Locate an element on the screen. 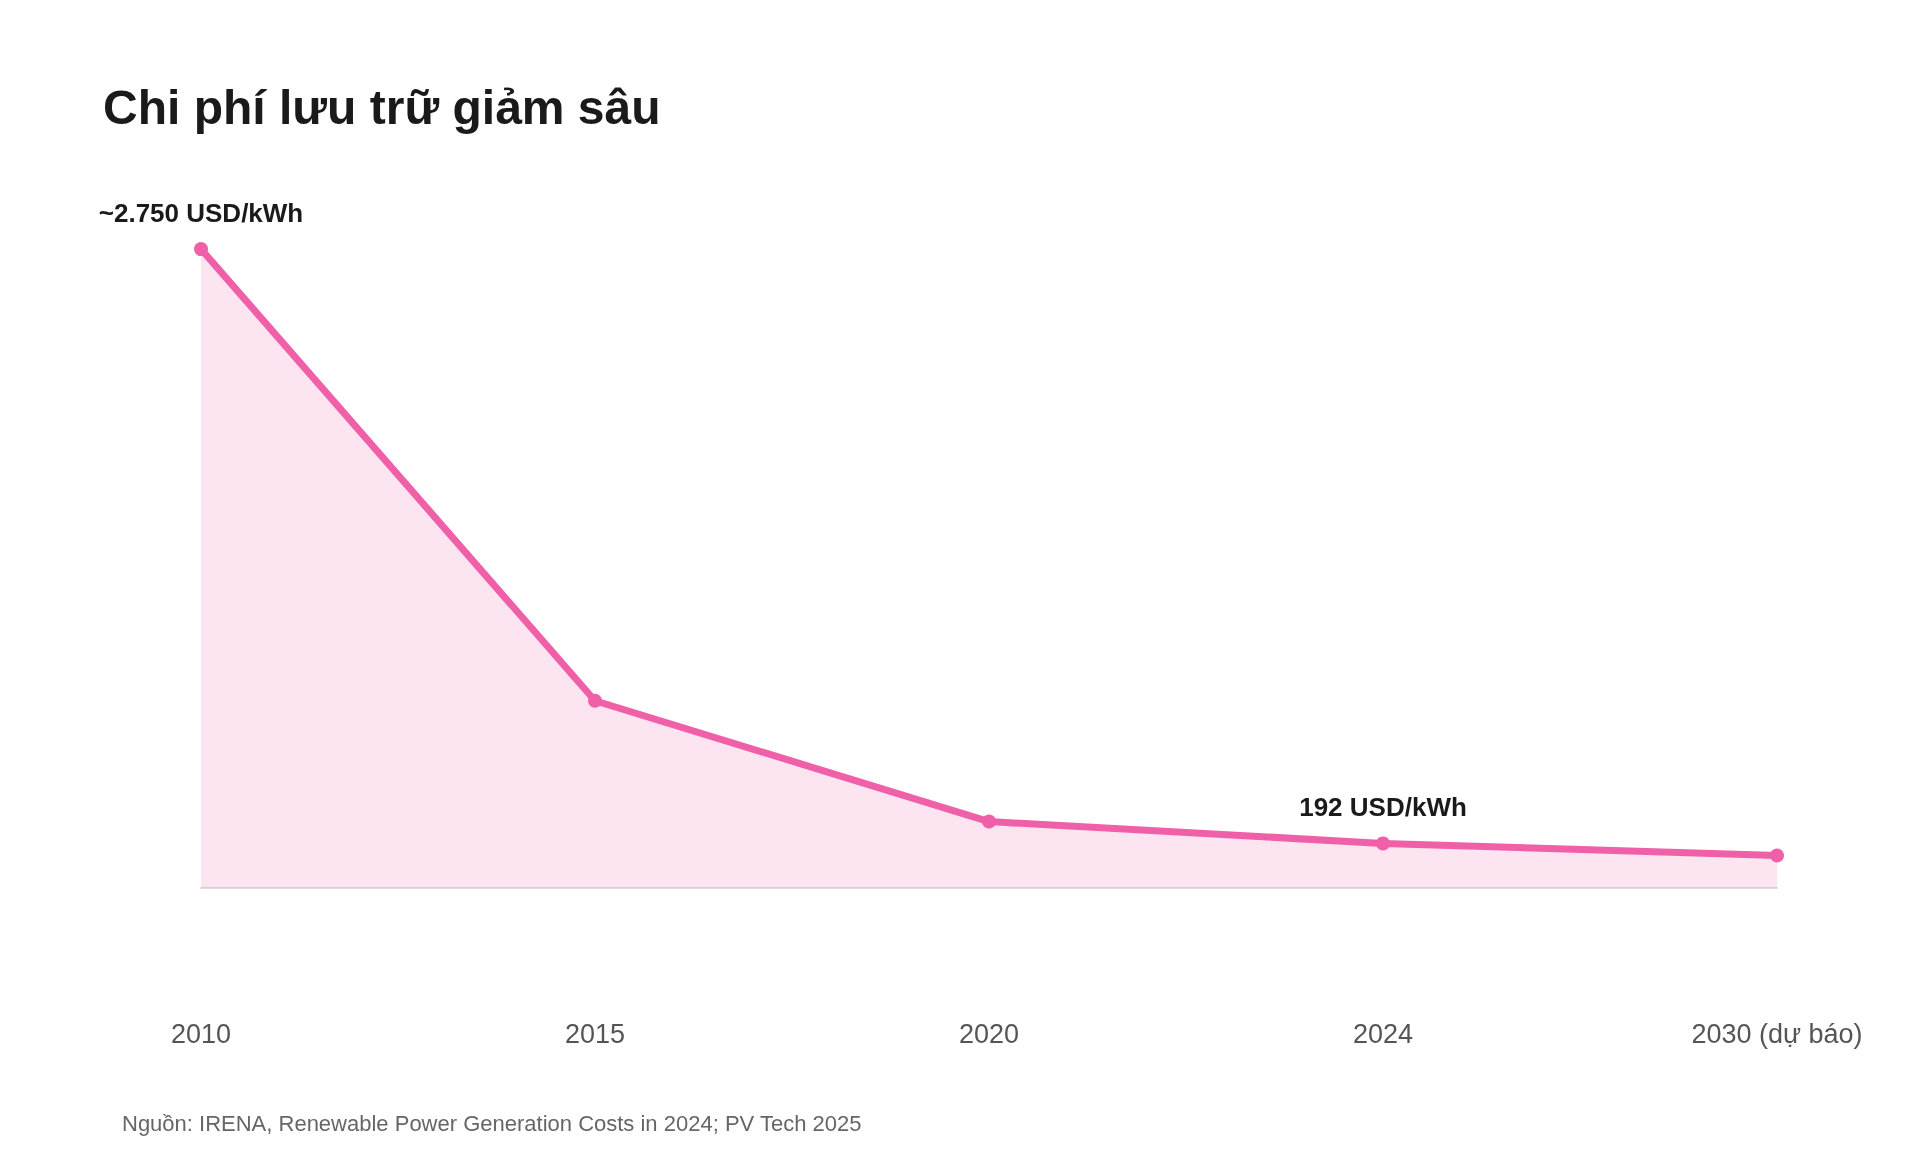 The height and width of the screenshot is (1160, 1920). data-label: ~2.750 USD/kWh is located at coordinates (201, 213).